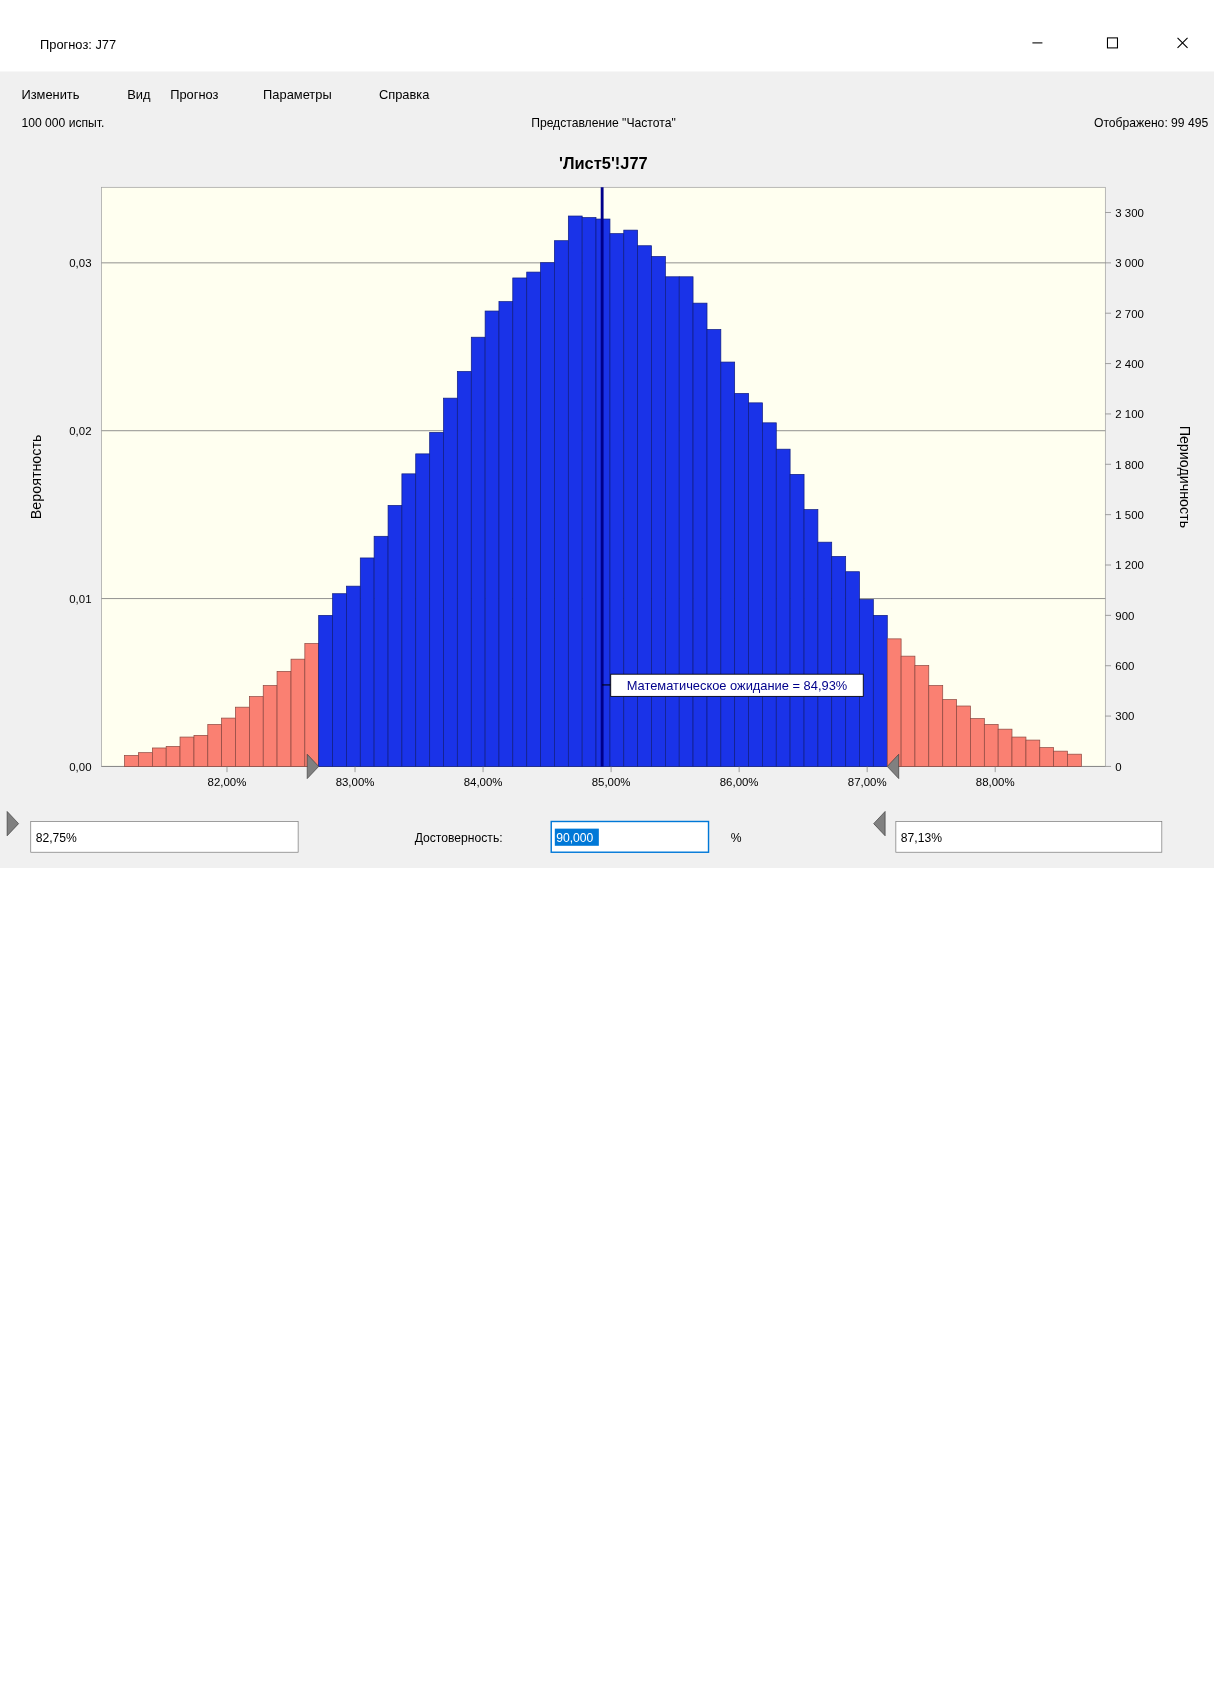  Describe the element at coordinates (739, 782) in the screenshot. I see `x-tick-label: 86,00%` at that location.